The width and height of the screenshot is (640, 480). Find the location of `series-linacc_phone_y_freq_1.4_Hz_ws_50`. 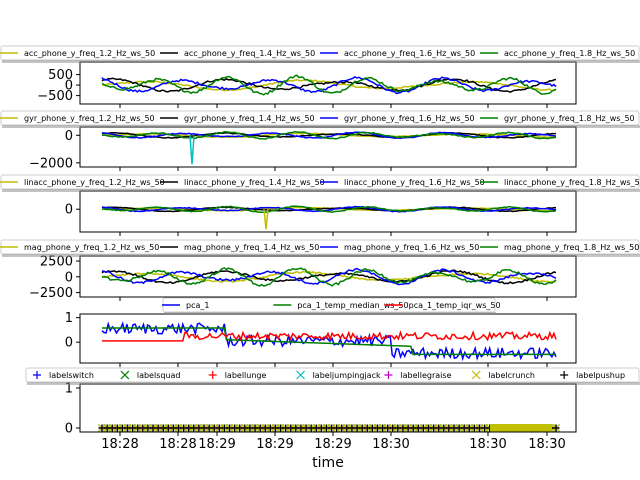

series-linacc_phone_y_freq_1.4_Hz_ws_50 is located at coordinates (329, 209).